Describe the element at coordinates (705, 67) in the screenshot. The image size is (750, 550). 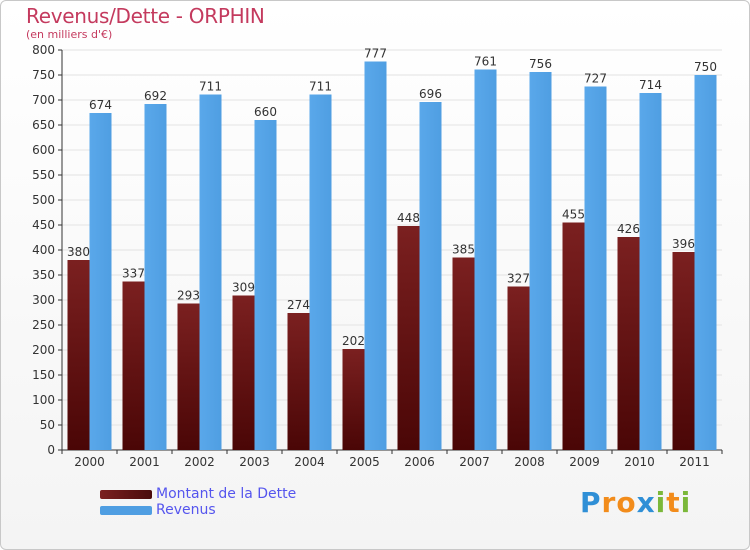
I see `data-label-revenus: 750` at that location.